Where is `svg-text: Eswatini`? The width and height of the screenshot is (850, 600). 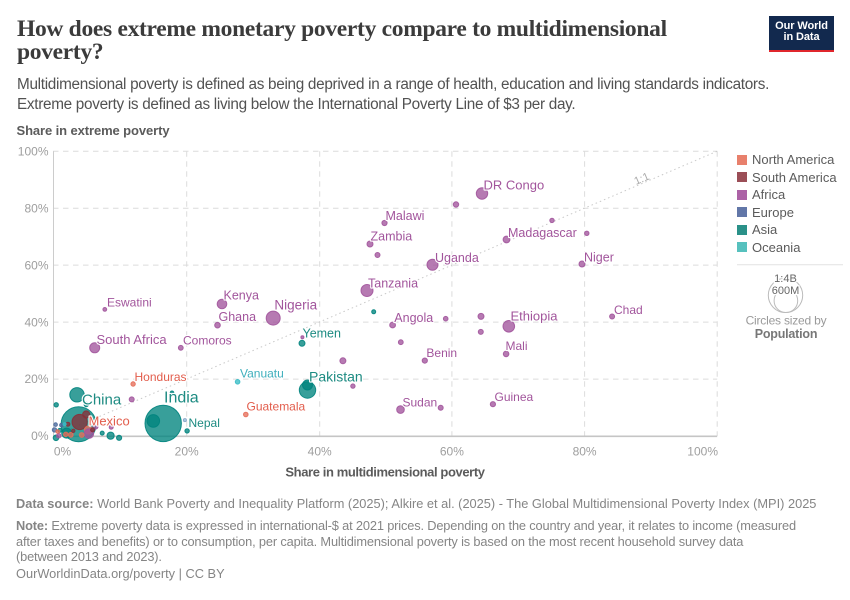
svg-text: Eswatini is located at coordinates (129, 303).